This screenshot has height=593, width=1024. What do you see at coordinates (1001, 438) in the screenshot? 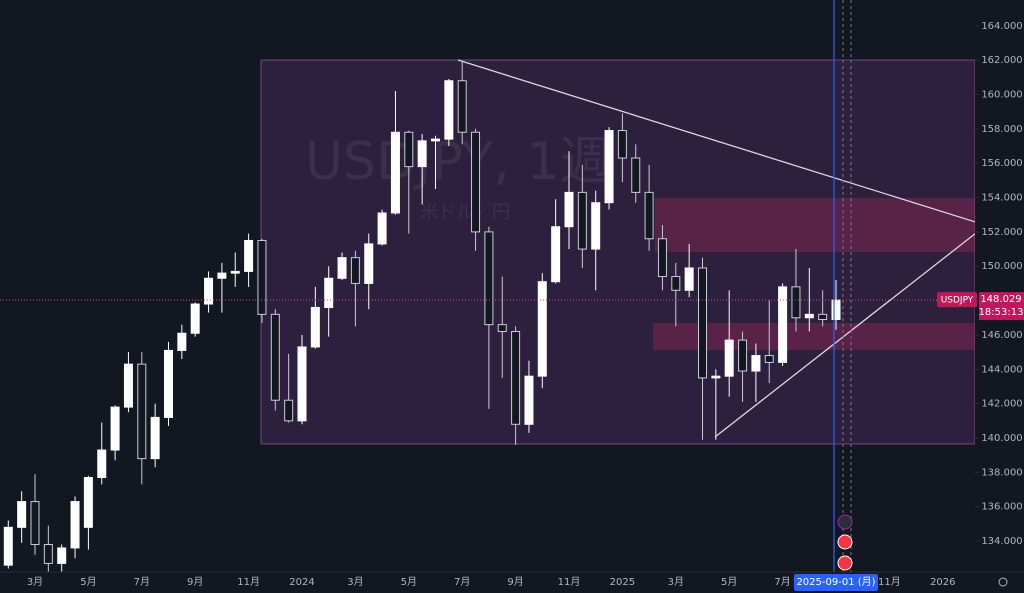
I see `y-tick-label: 140.000` at bounding box center [1001, 438].